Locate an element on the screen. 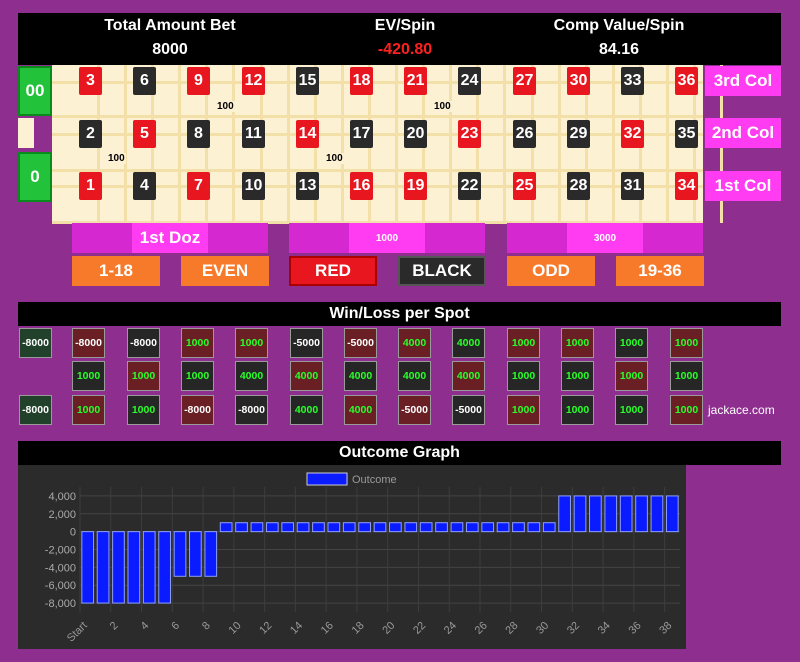  number-spot-34: 34 is located at coordinates (686, 186).